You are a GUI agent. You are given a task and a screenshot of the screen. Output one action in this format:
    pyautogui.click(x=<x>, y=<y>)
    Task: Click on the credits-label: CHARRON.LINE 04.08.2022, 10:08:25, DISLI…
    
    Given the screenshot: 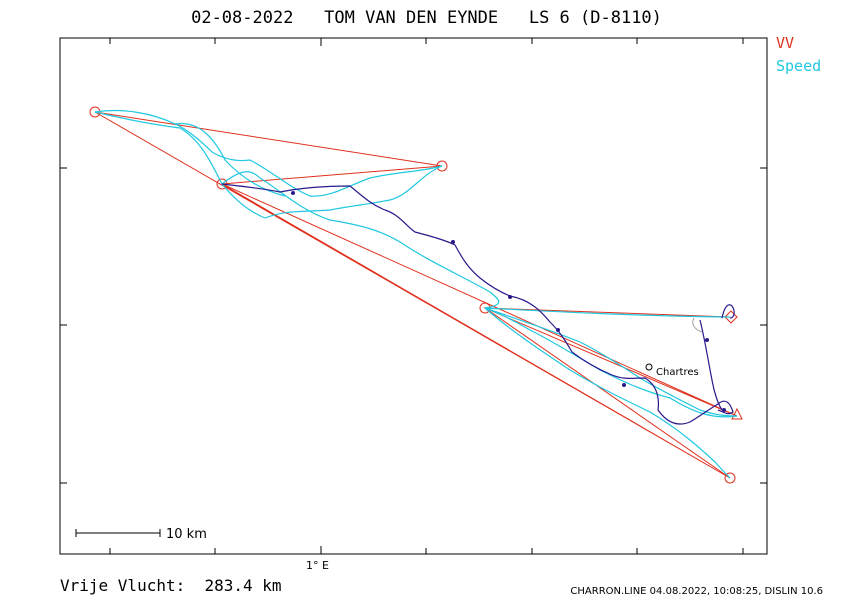 What is the action you would take?
    pyautogui.click(x=696, y=591)
    